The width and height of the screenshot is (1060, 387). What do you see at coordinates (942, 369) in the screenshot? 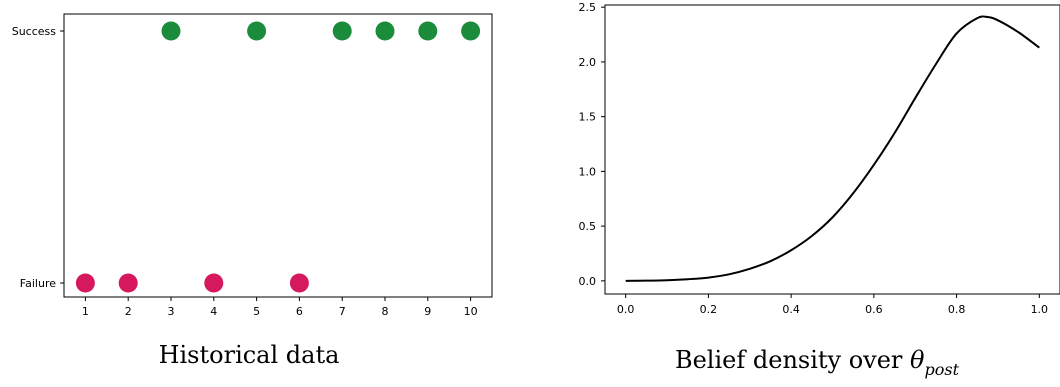
I see `caption-subscript: post` at bounding box center [942, 369].